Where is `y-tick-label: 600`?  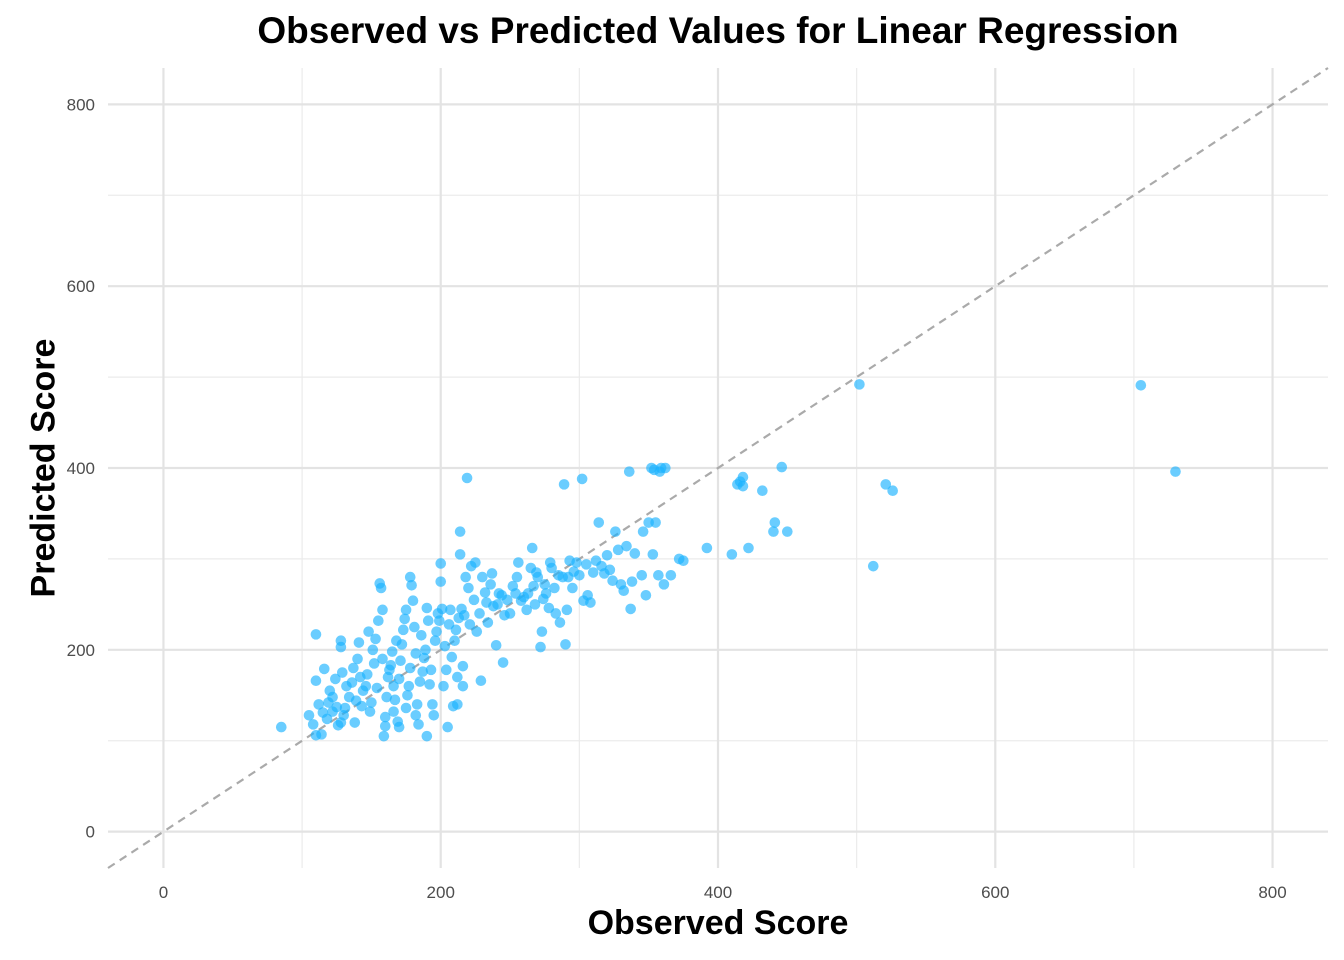
y-tick-label: 600 is located at coordinates (81, 286).